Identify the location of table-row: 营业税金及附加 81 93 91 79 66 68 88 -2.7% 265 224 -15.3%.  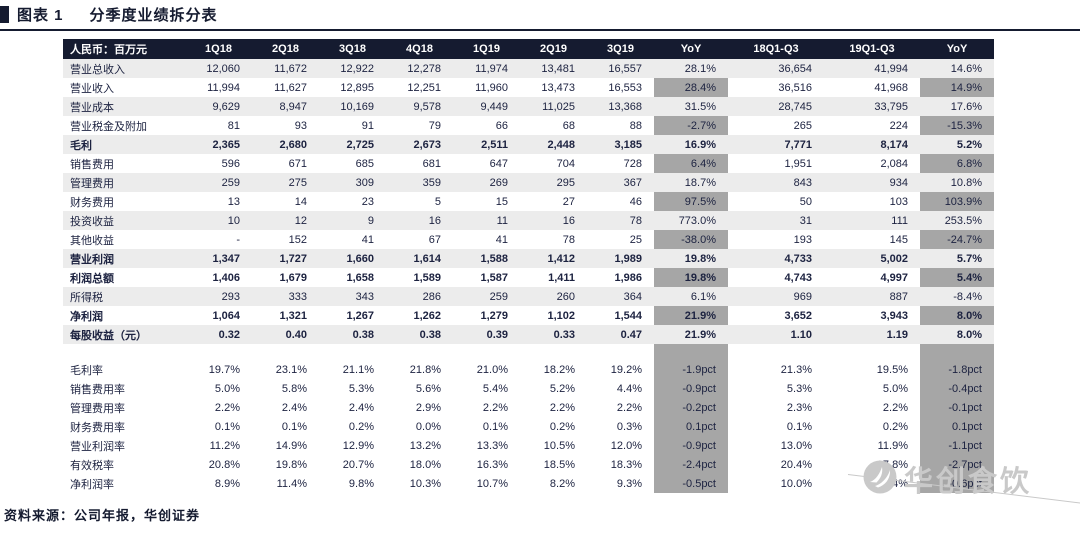
(528, 125).